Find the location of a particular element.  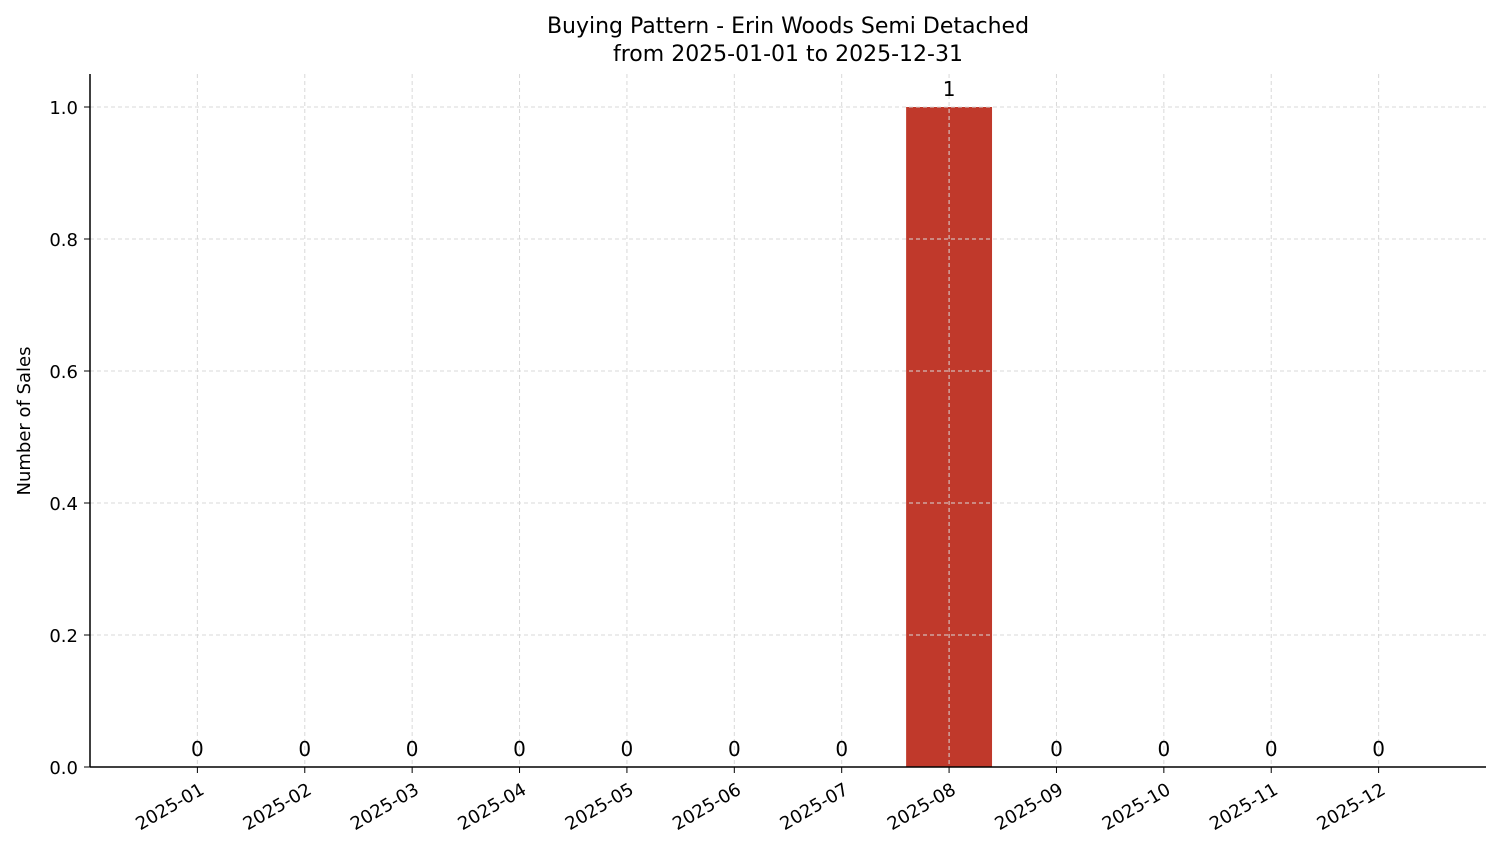

y-tick-label: 0.6 is located at coordinates (63, 372).